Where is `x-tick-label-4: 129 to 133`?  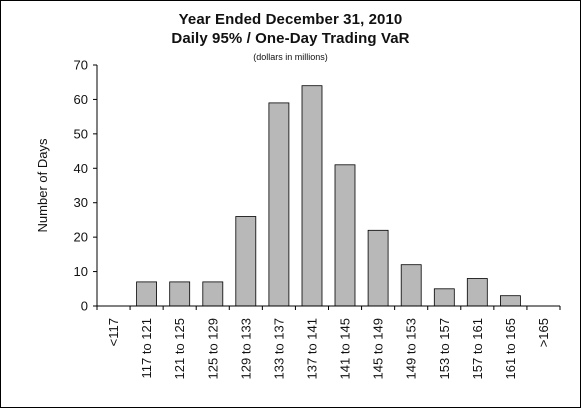
x-tick-label-4: 129 to 133 is located at coordinates (245, 348).